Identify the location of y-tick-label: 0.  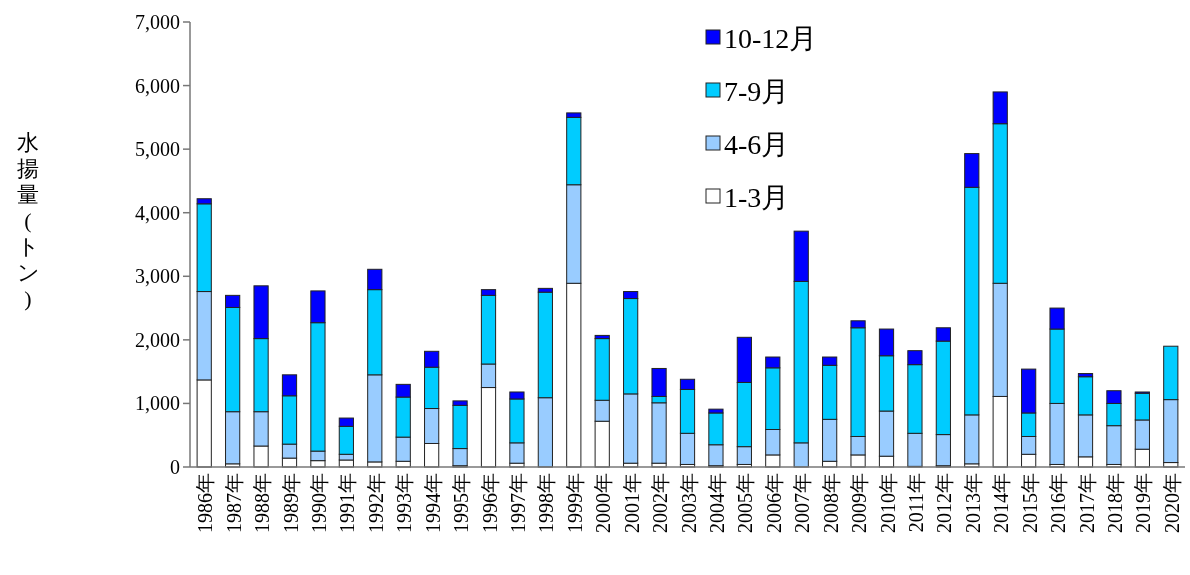
(175, 467).